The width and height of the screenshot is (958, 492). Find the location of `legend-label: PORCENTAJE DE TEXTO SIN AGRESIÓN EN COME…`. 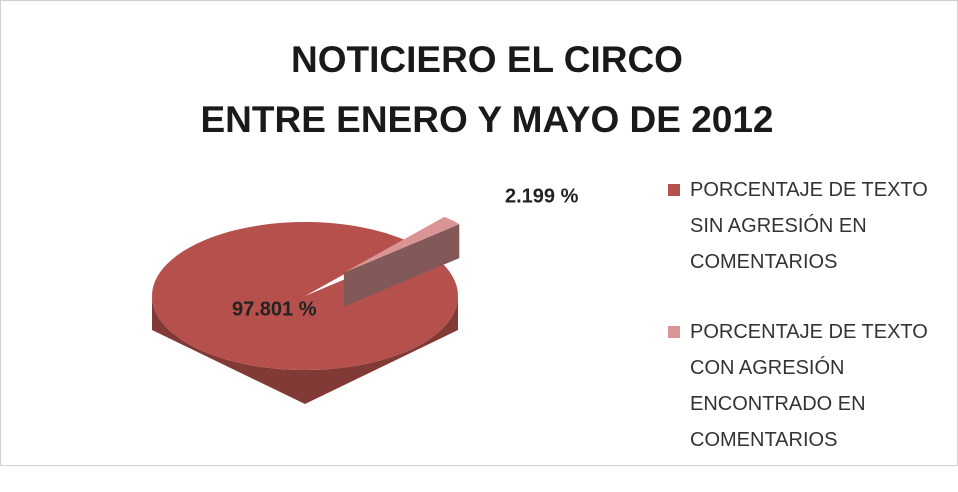

legend-label: PORCENTAJE DE TEXTO SIN AGRESIÓN EN COME… is located at coordinates (809, 226).